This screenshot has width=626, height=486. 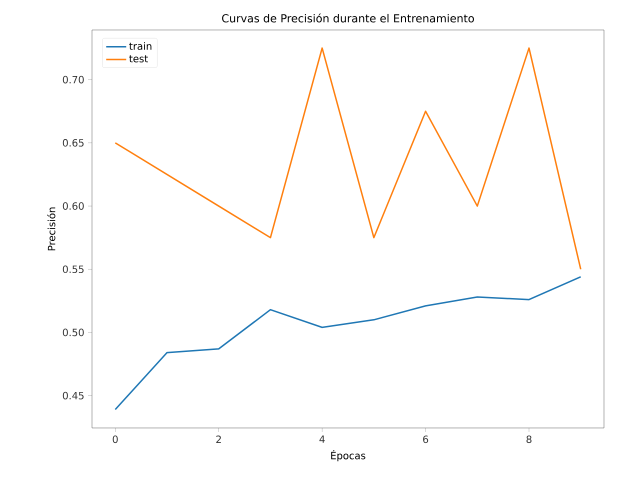 I want to click on y-tick-label: 0.45, so click(x=73, y=396).